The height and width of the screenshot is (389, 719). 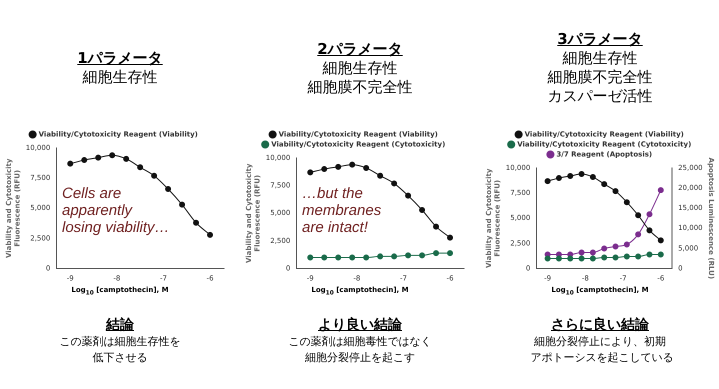 What do you see at coordinates (360, 77) in the screenshot?
I see `chart-subtitle: 細胞生存性細胞膜不完全性` at bounding box center [360, 77].